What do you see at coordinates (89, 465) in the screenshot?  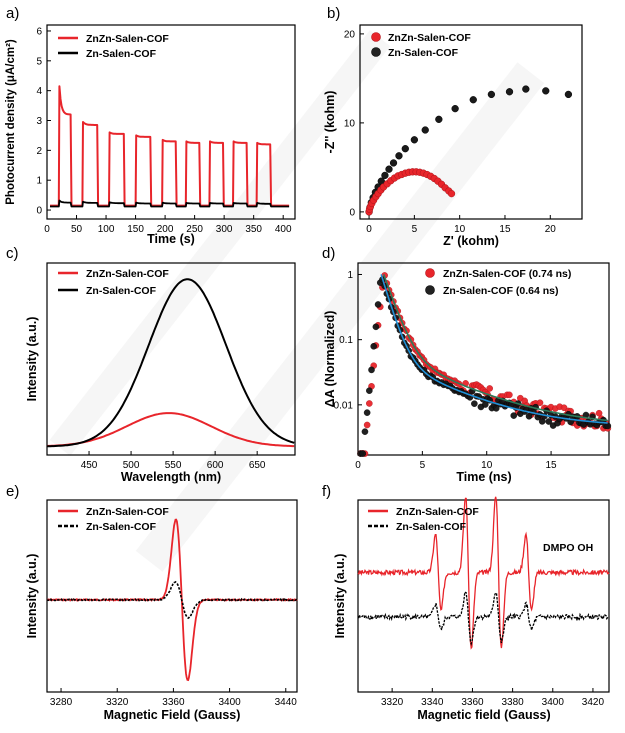 I see `x-tick-label: 450` at bounding box center [89, 465].